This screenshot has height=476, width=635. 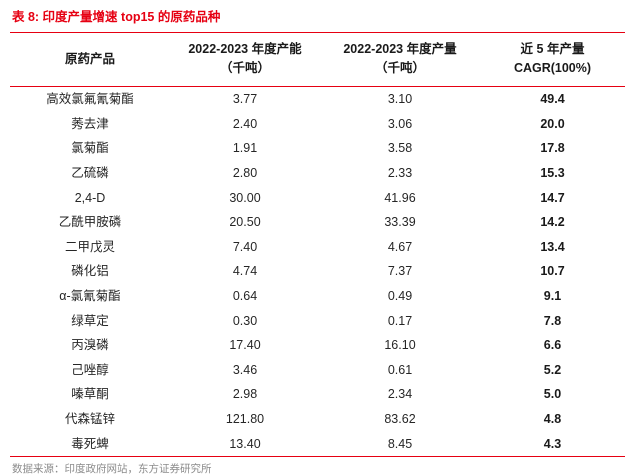 What do you see at coordinates (90, 320) in the screenshot?
I see `product-name: 绿草定` at bounding box center [90, 320].